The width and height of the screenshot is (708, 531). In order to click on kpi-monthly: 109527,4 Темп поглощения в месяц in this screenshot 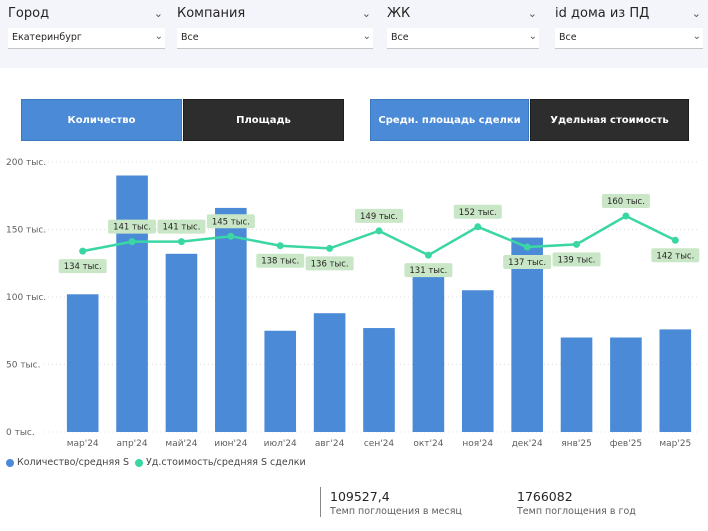, I will do `click(396, 503)`.